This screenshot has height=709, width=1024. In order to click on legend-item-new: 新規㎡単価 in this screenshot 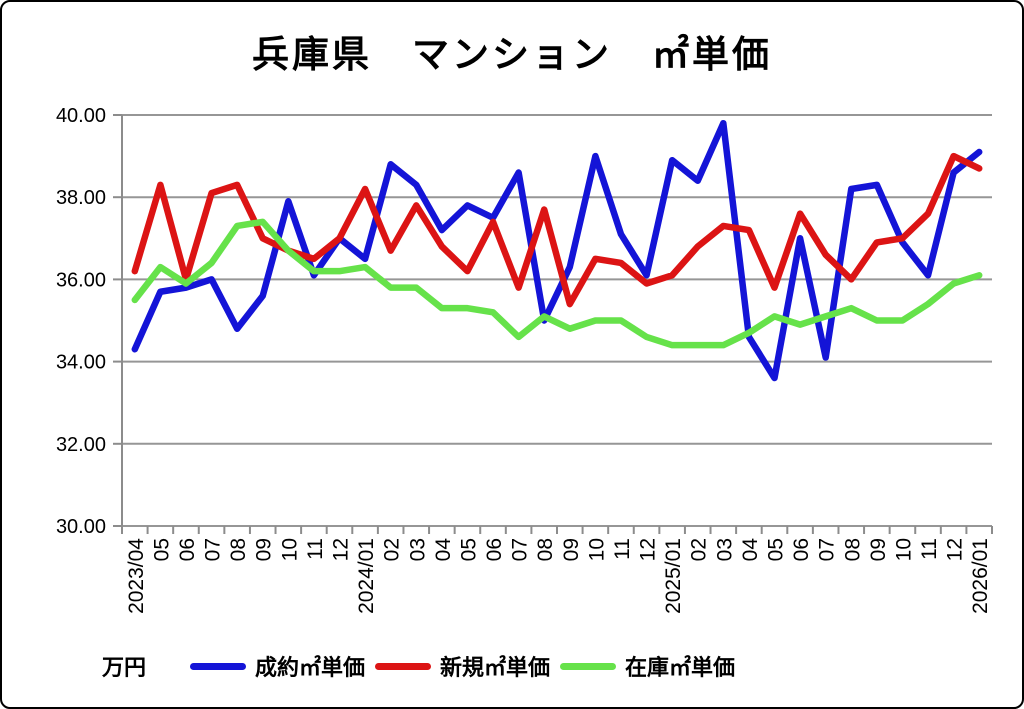, I will do `click(462, 666)`.